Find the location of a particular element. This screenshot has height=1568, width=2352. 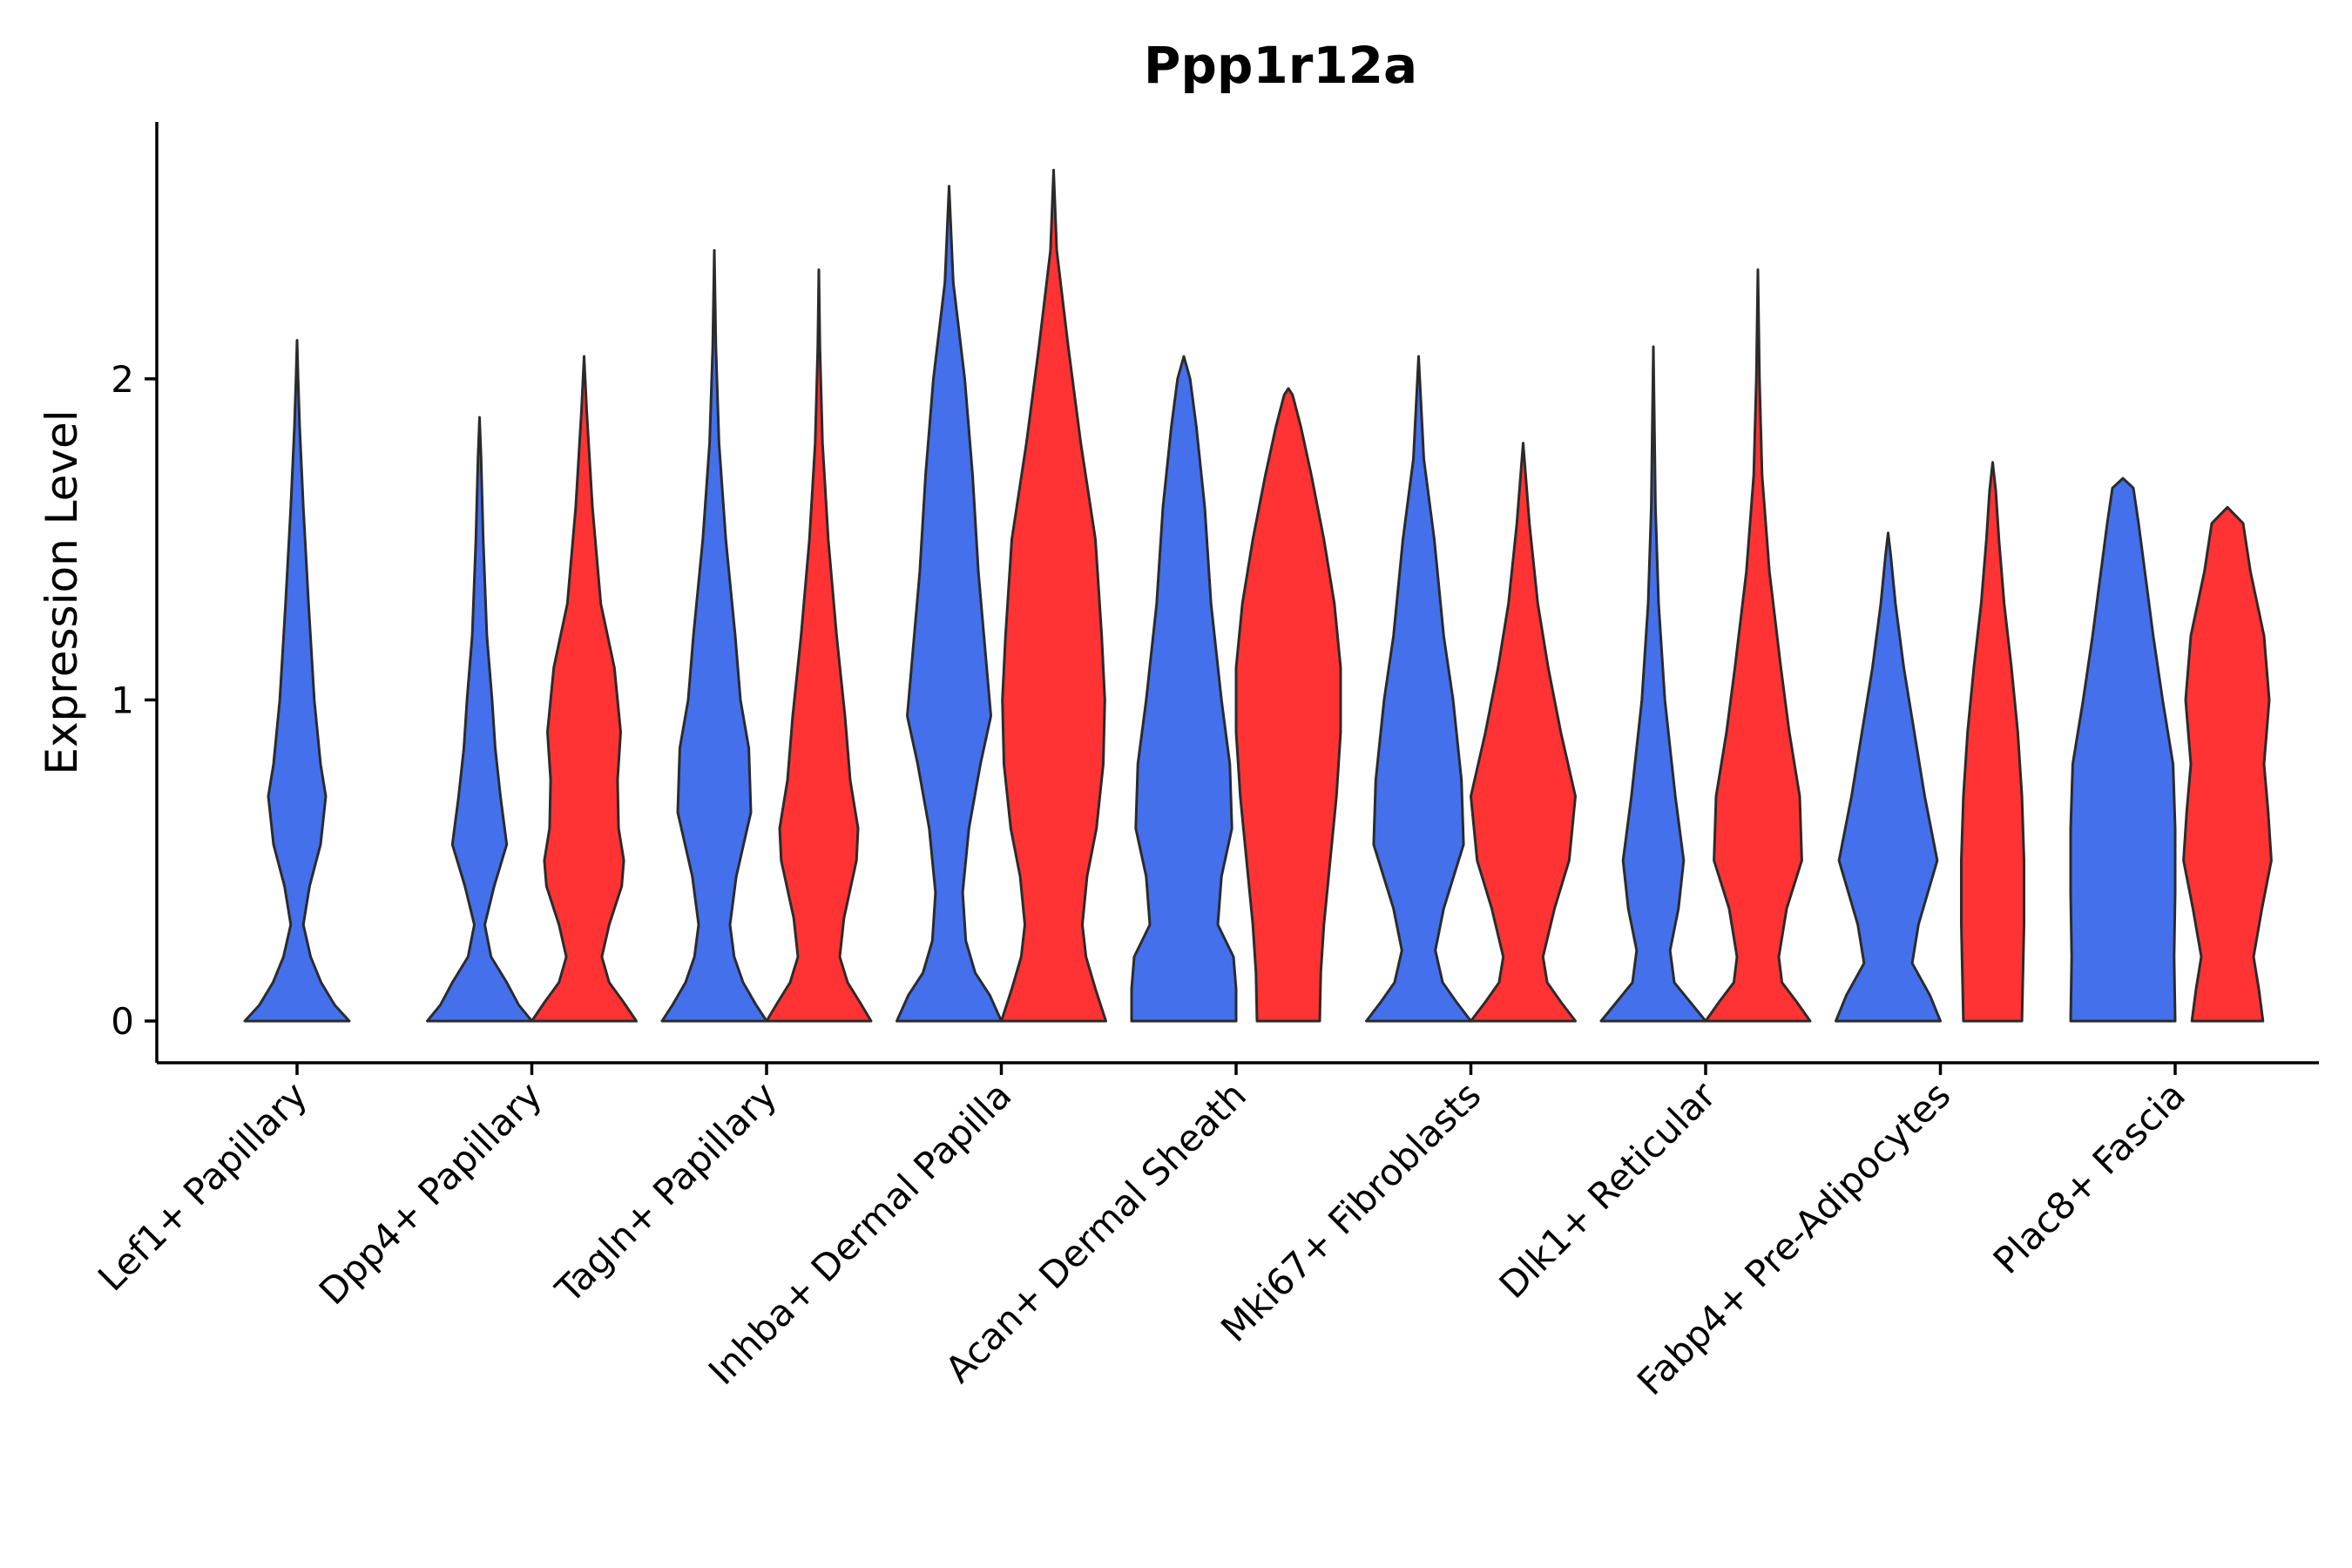

y-tick-label: 1 is located at coordinates (122, 700).